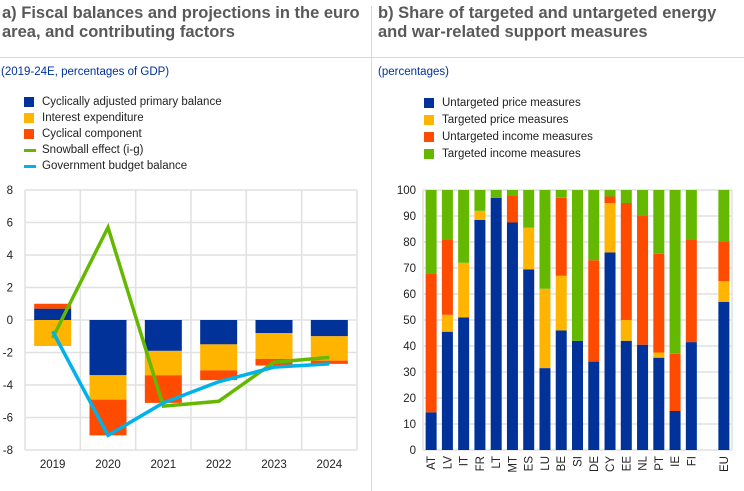 The image size is (744, 491). I want to click on legend-label: Interest expenditure, so click(93, 118).